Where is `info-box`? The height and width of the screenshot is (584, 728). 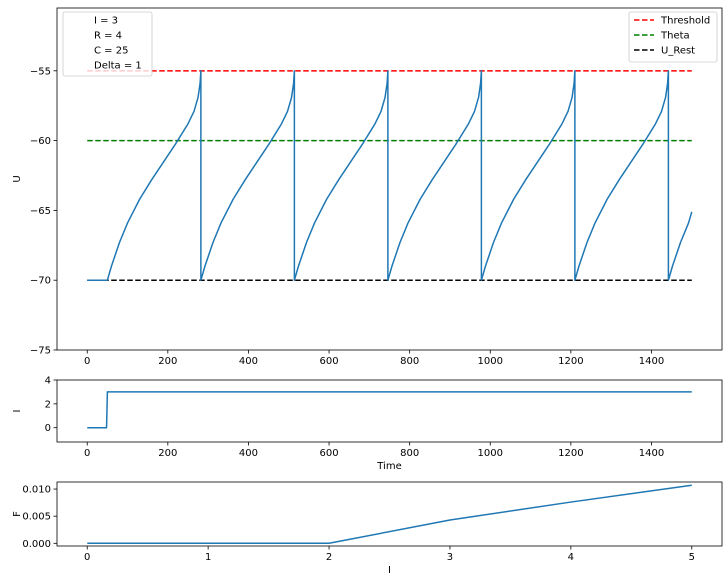
info-box is located at coordinates (107, 44).